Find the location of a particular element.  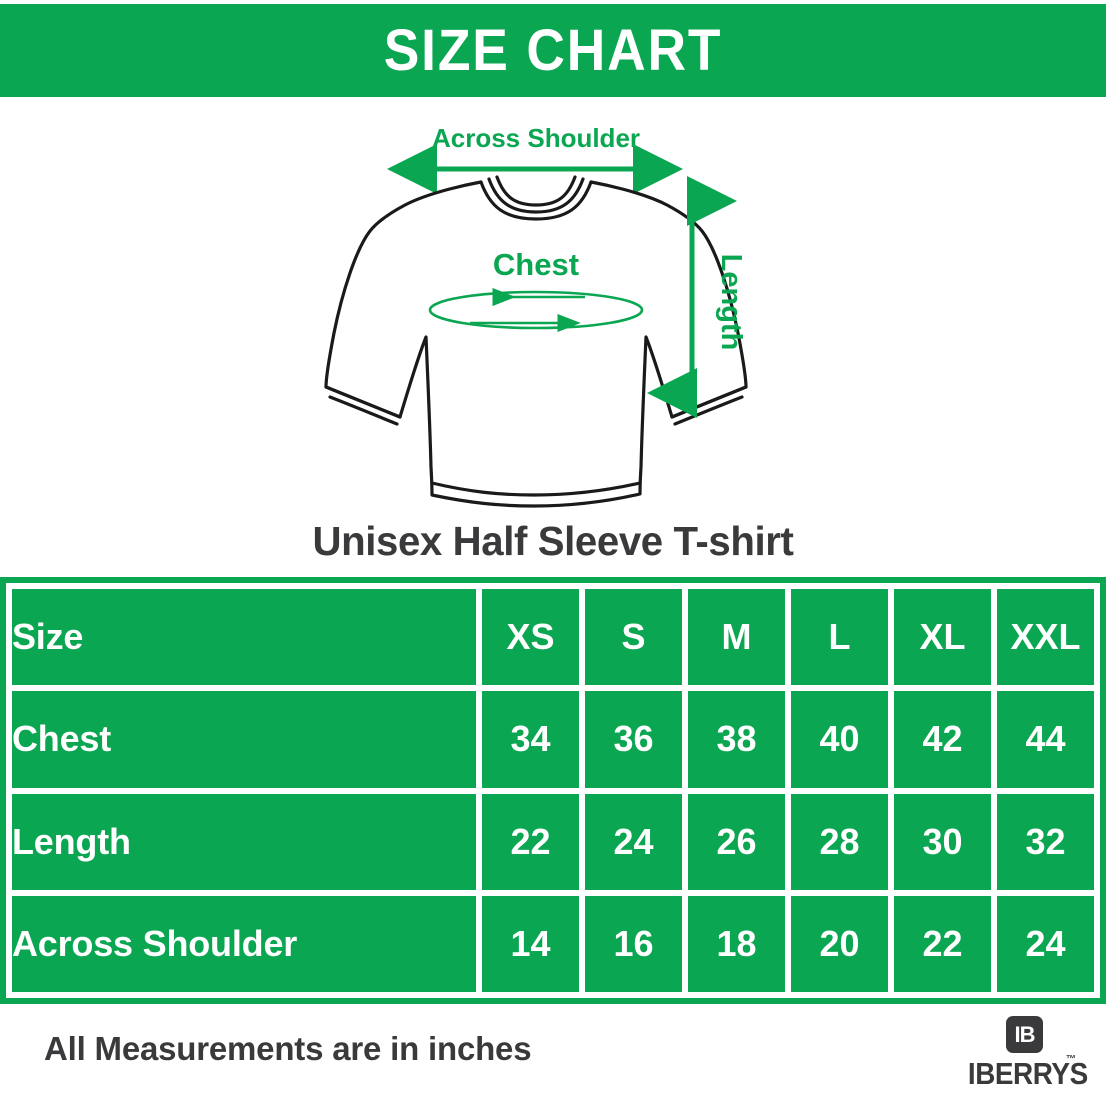

header-size-xl: XL is located at coordinates (942, 637).